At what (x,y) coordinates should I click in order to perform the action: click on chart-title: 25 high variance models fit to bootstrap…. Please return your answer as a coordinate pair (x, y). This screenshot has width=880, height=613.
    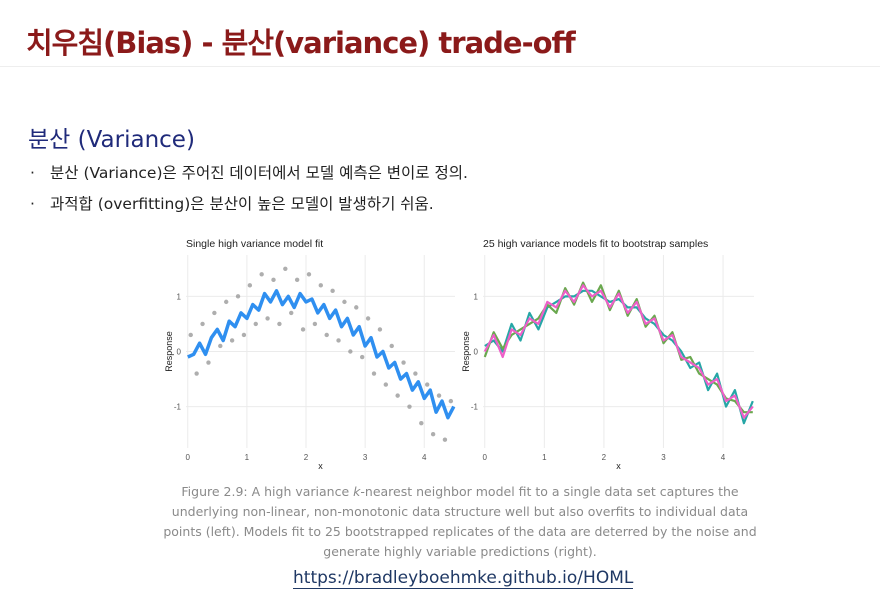
    Looking at the image, I should click on (595, 244).